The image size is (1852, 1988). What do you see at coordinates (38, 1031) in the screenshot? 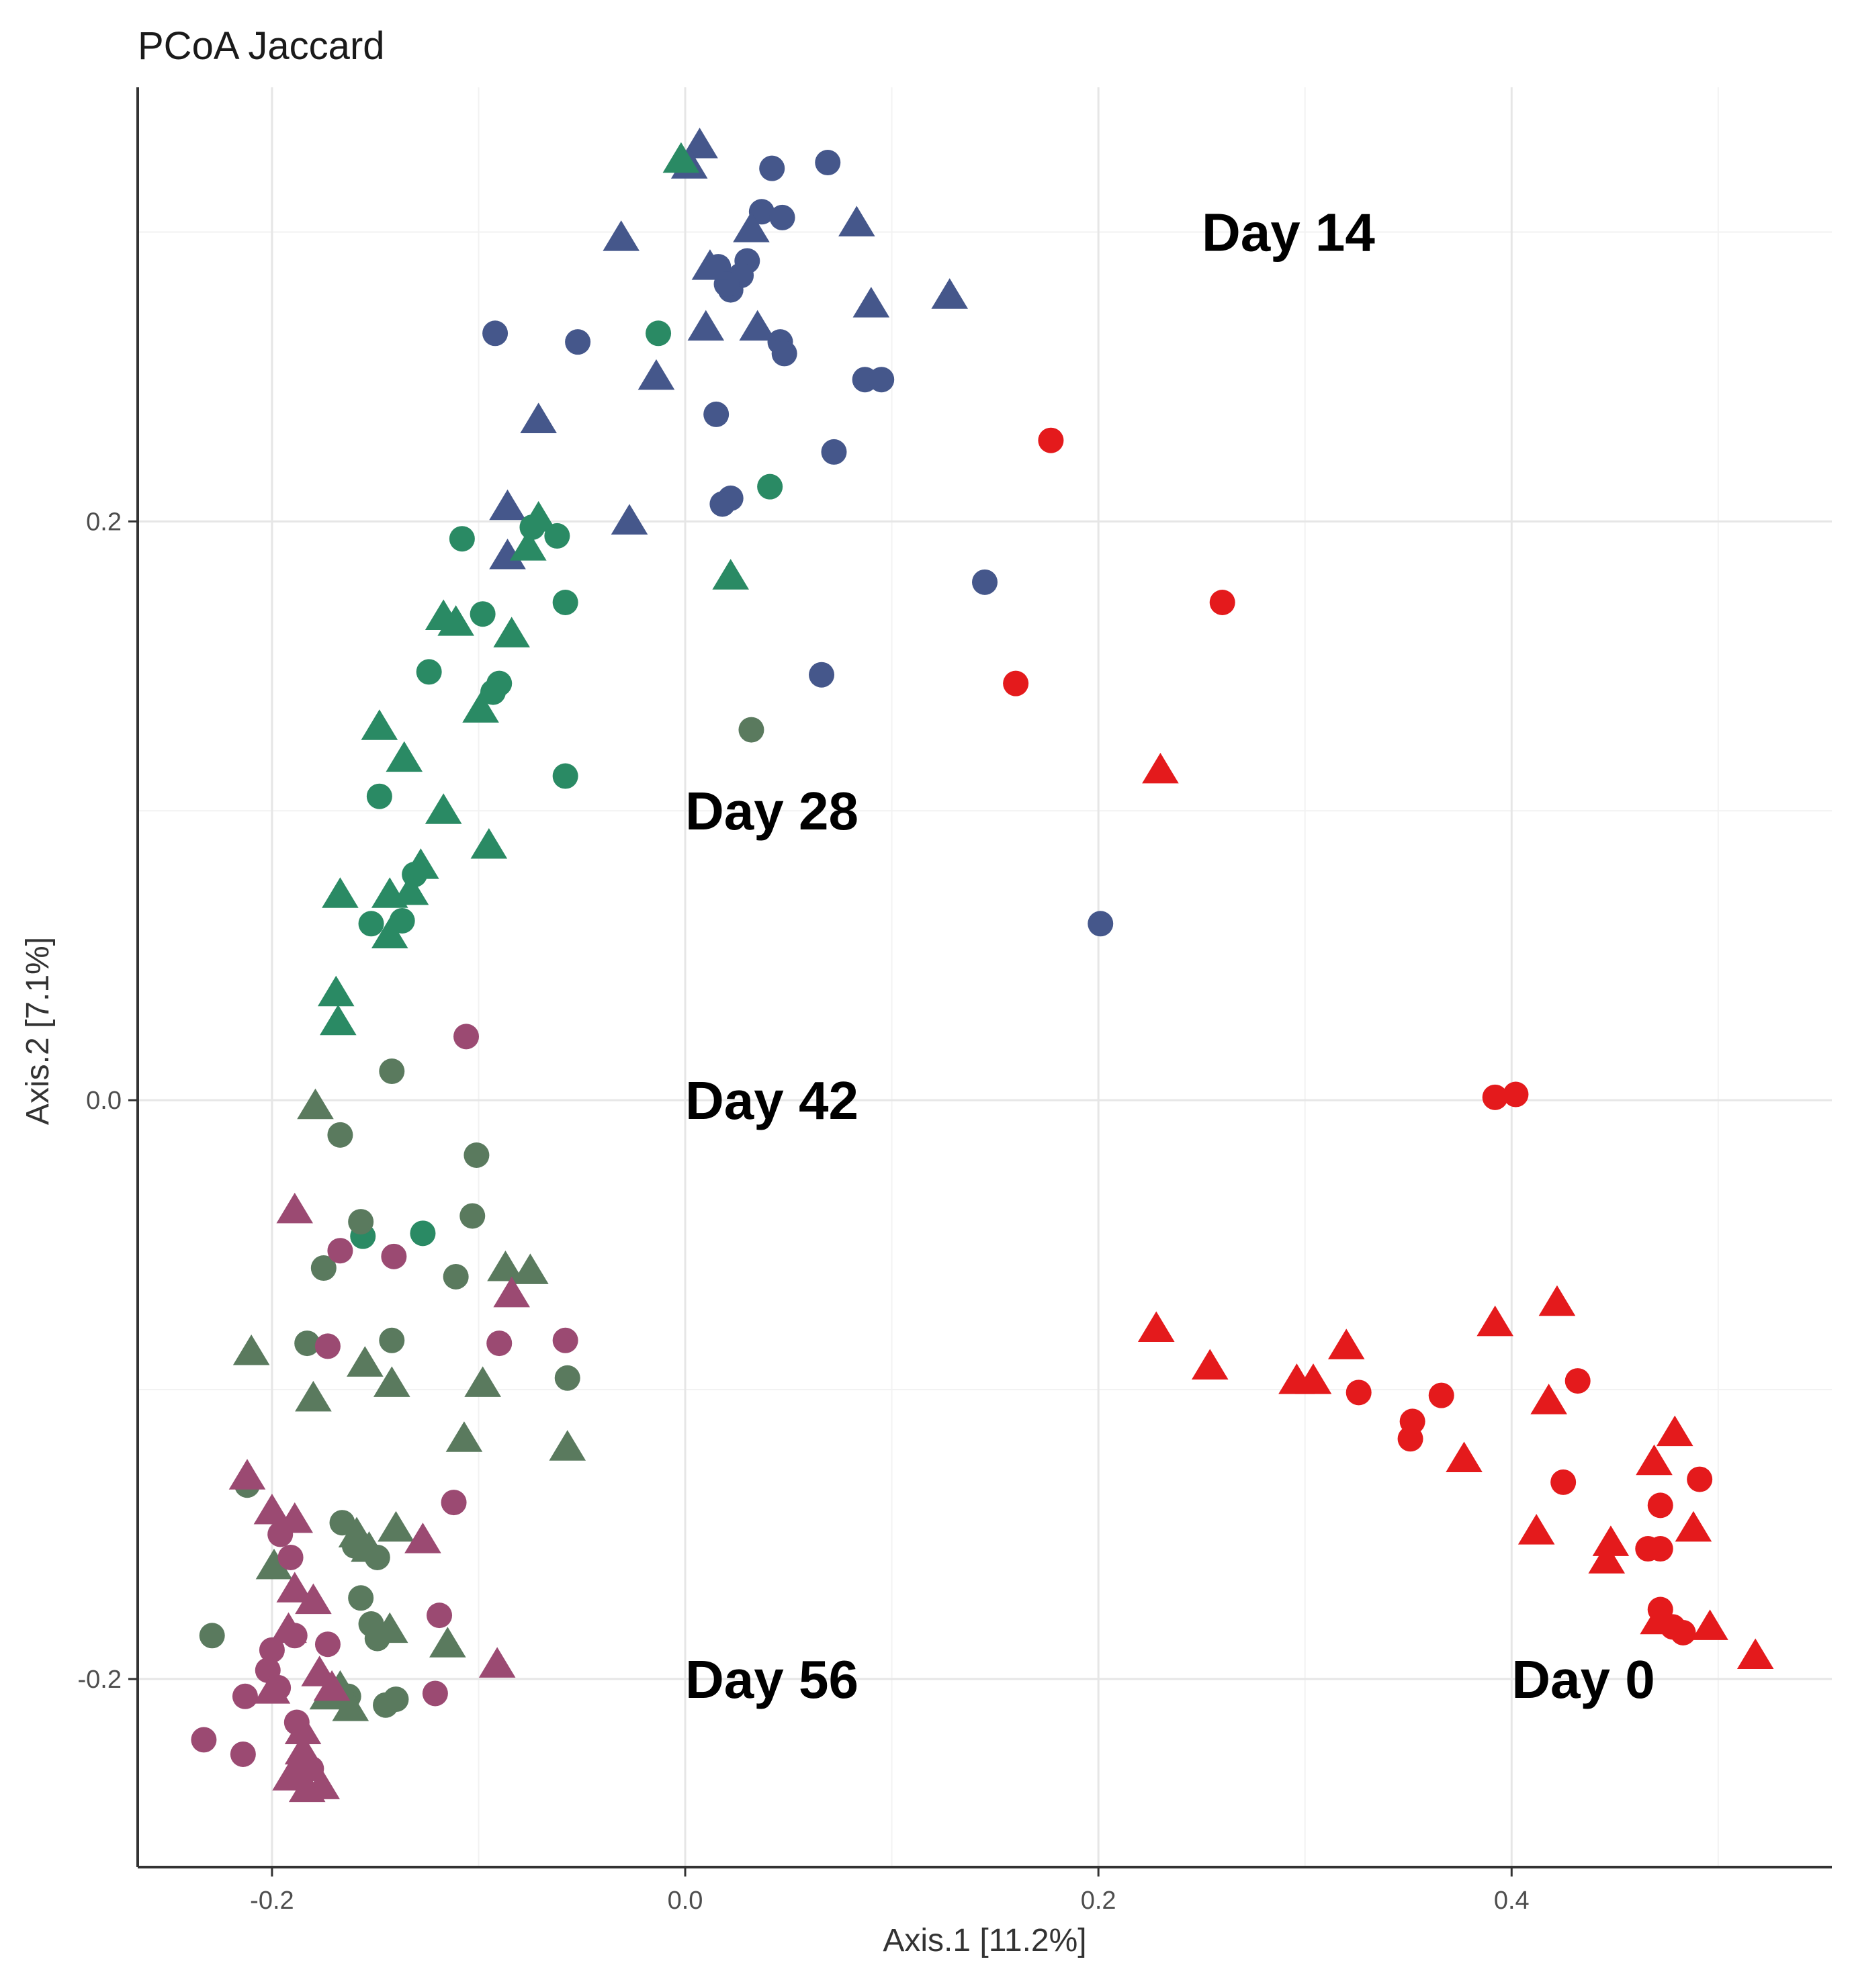
I see `y-axis-title: Axis.2 [7.1%]` at bounding box center [38, 1031].